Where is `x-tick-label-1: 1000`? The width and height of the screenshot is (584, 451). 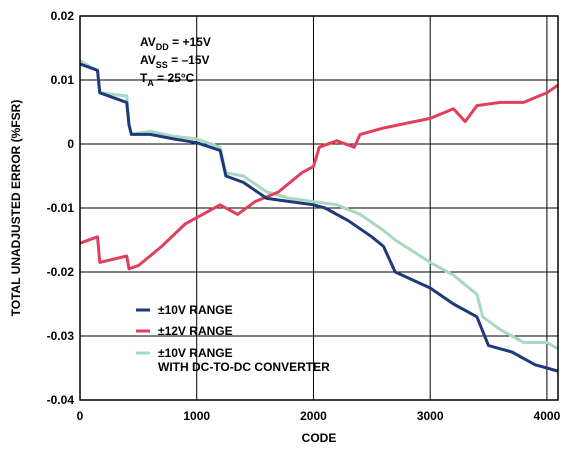
x-tick-label-1: 1000 is located at coordinates (196, 416).